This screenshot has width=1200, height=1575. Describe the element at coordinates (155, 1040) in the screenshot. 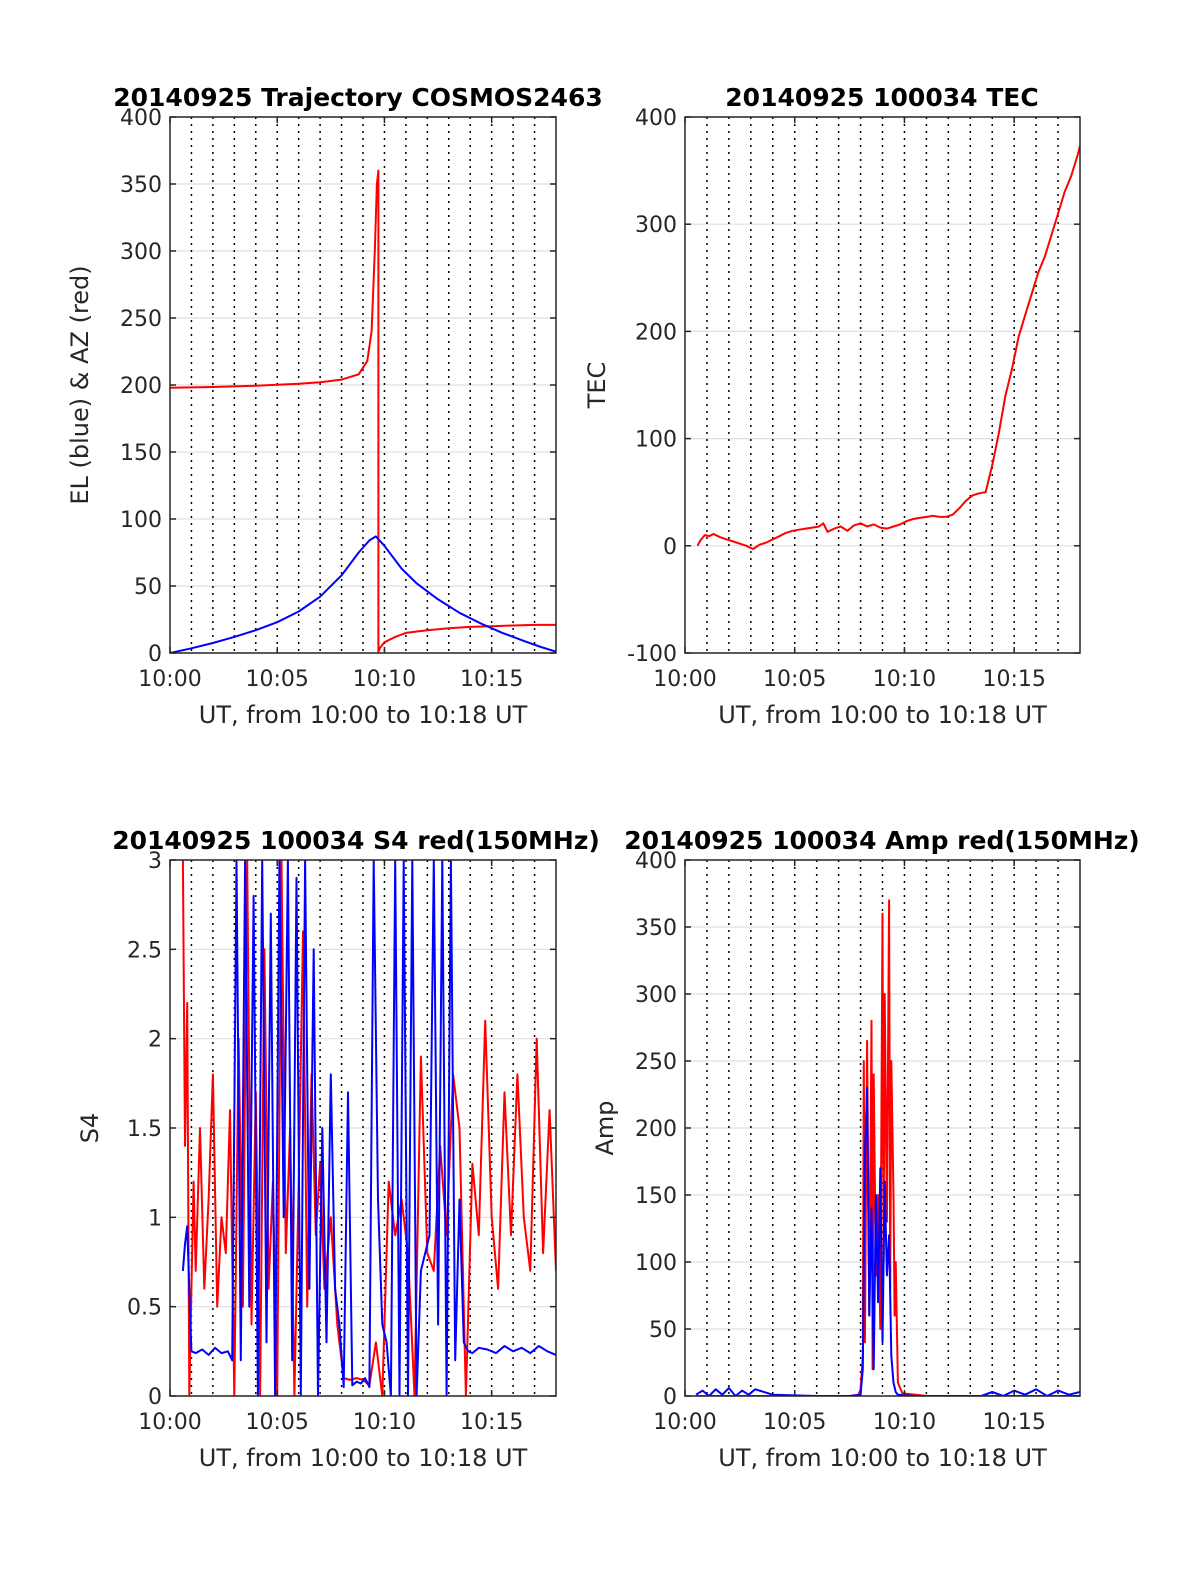

I see `y-tick-label: 2` at that location.